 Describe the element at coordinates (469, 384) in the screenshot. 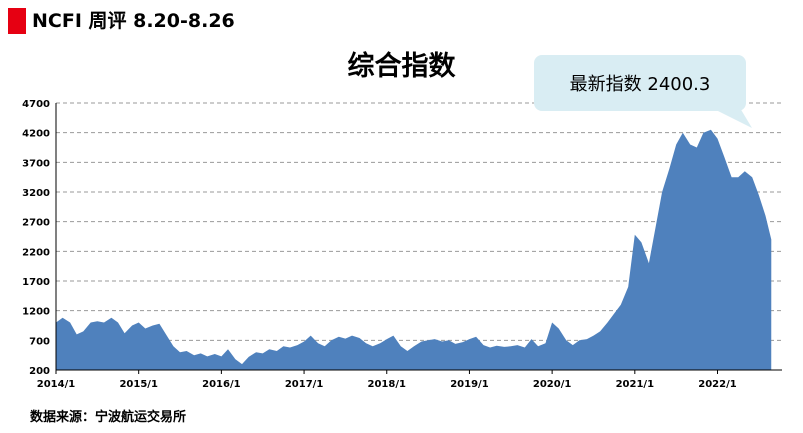

I see `x-tick-label: 2019/1` at that location.